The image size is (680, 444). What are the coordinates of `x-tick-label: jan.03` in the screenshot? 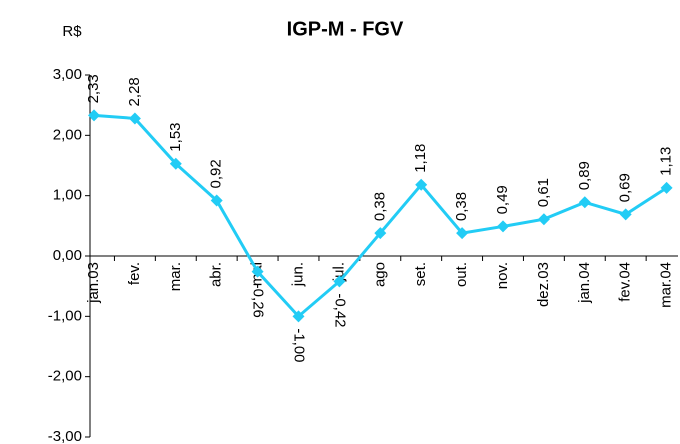 It's located at (93, 283).